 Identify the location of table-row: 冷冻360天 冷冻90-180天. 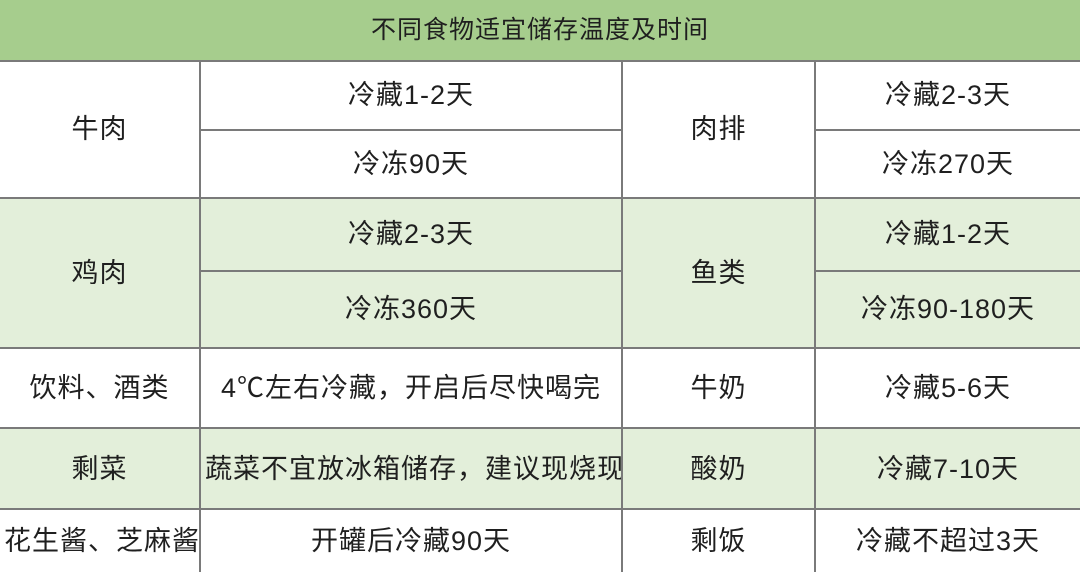
(540, 309).